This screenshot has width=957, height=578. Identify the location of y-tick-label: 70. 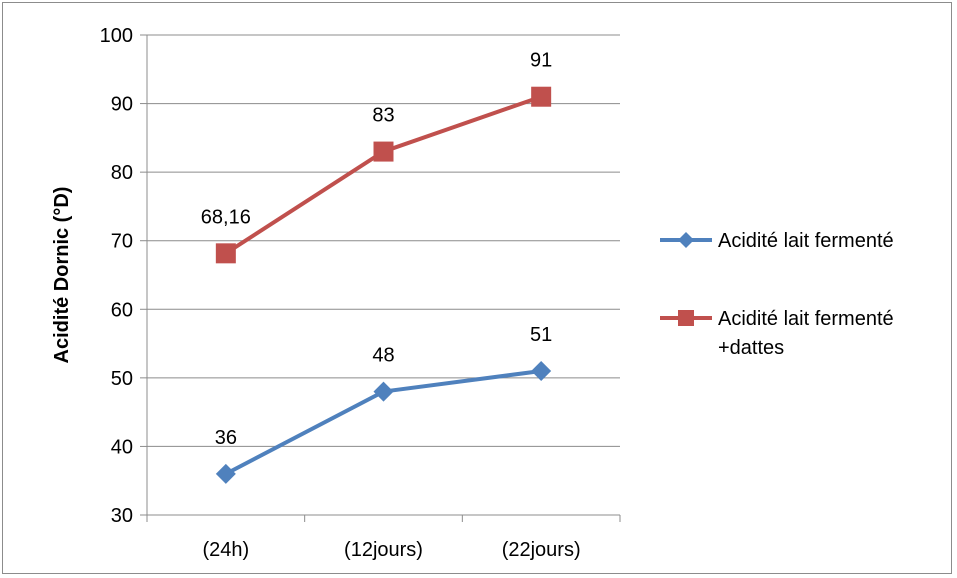
(122, 242).